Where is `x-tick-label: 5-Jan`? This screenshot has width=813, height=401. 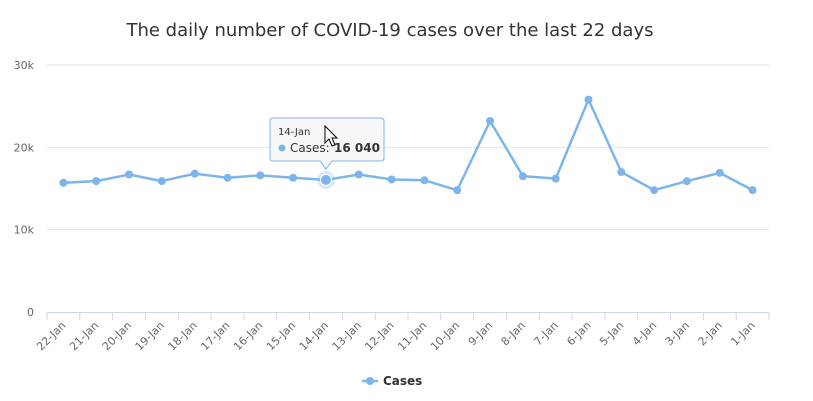 x-tick-label: 5-Jan is located at coordinates (611, 333).